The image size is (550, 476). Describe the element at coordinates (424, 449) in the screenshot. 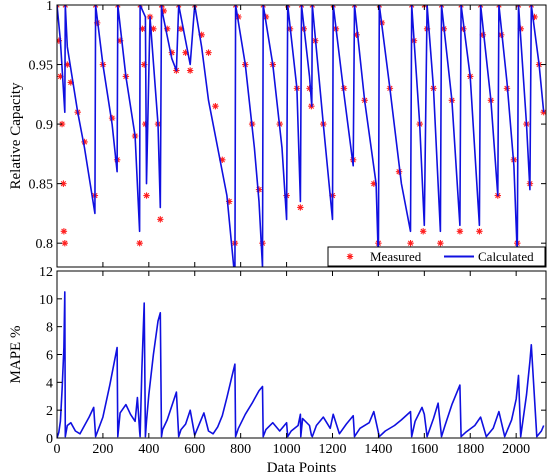

I see `mape-xtick-label: 1600` at that location.